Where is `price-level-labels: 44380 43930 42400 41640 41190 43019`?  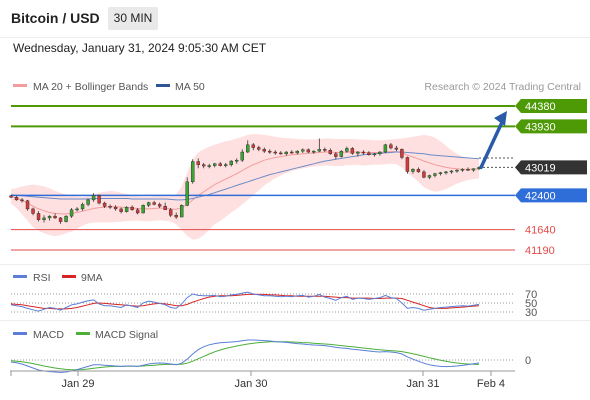 price-level-labels: 44380 43930 42400 41640 41190 43019 is located at coordinates (551, 178).